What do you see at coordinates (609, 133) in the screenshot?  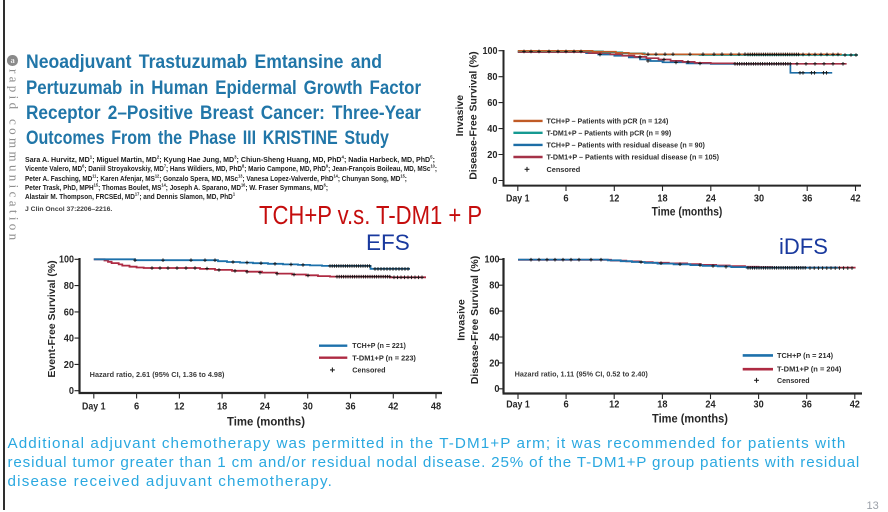 I see `svg-text:T-DM1+P – Patients with pCR (n: T-DM1+P – Patients with pCR (n = 99)` at bounding box center [609, 133].